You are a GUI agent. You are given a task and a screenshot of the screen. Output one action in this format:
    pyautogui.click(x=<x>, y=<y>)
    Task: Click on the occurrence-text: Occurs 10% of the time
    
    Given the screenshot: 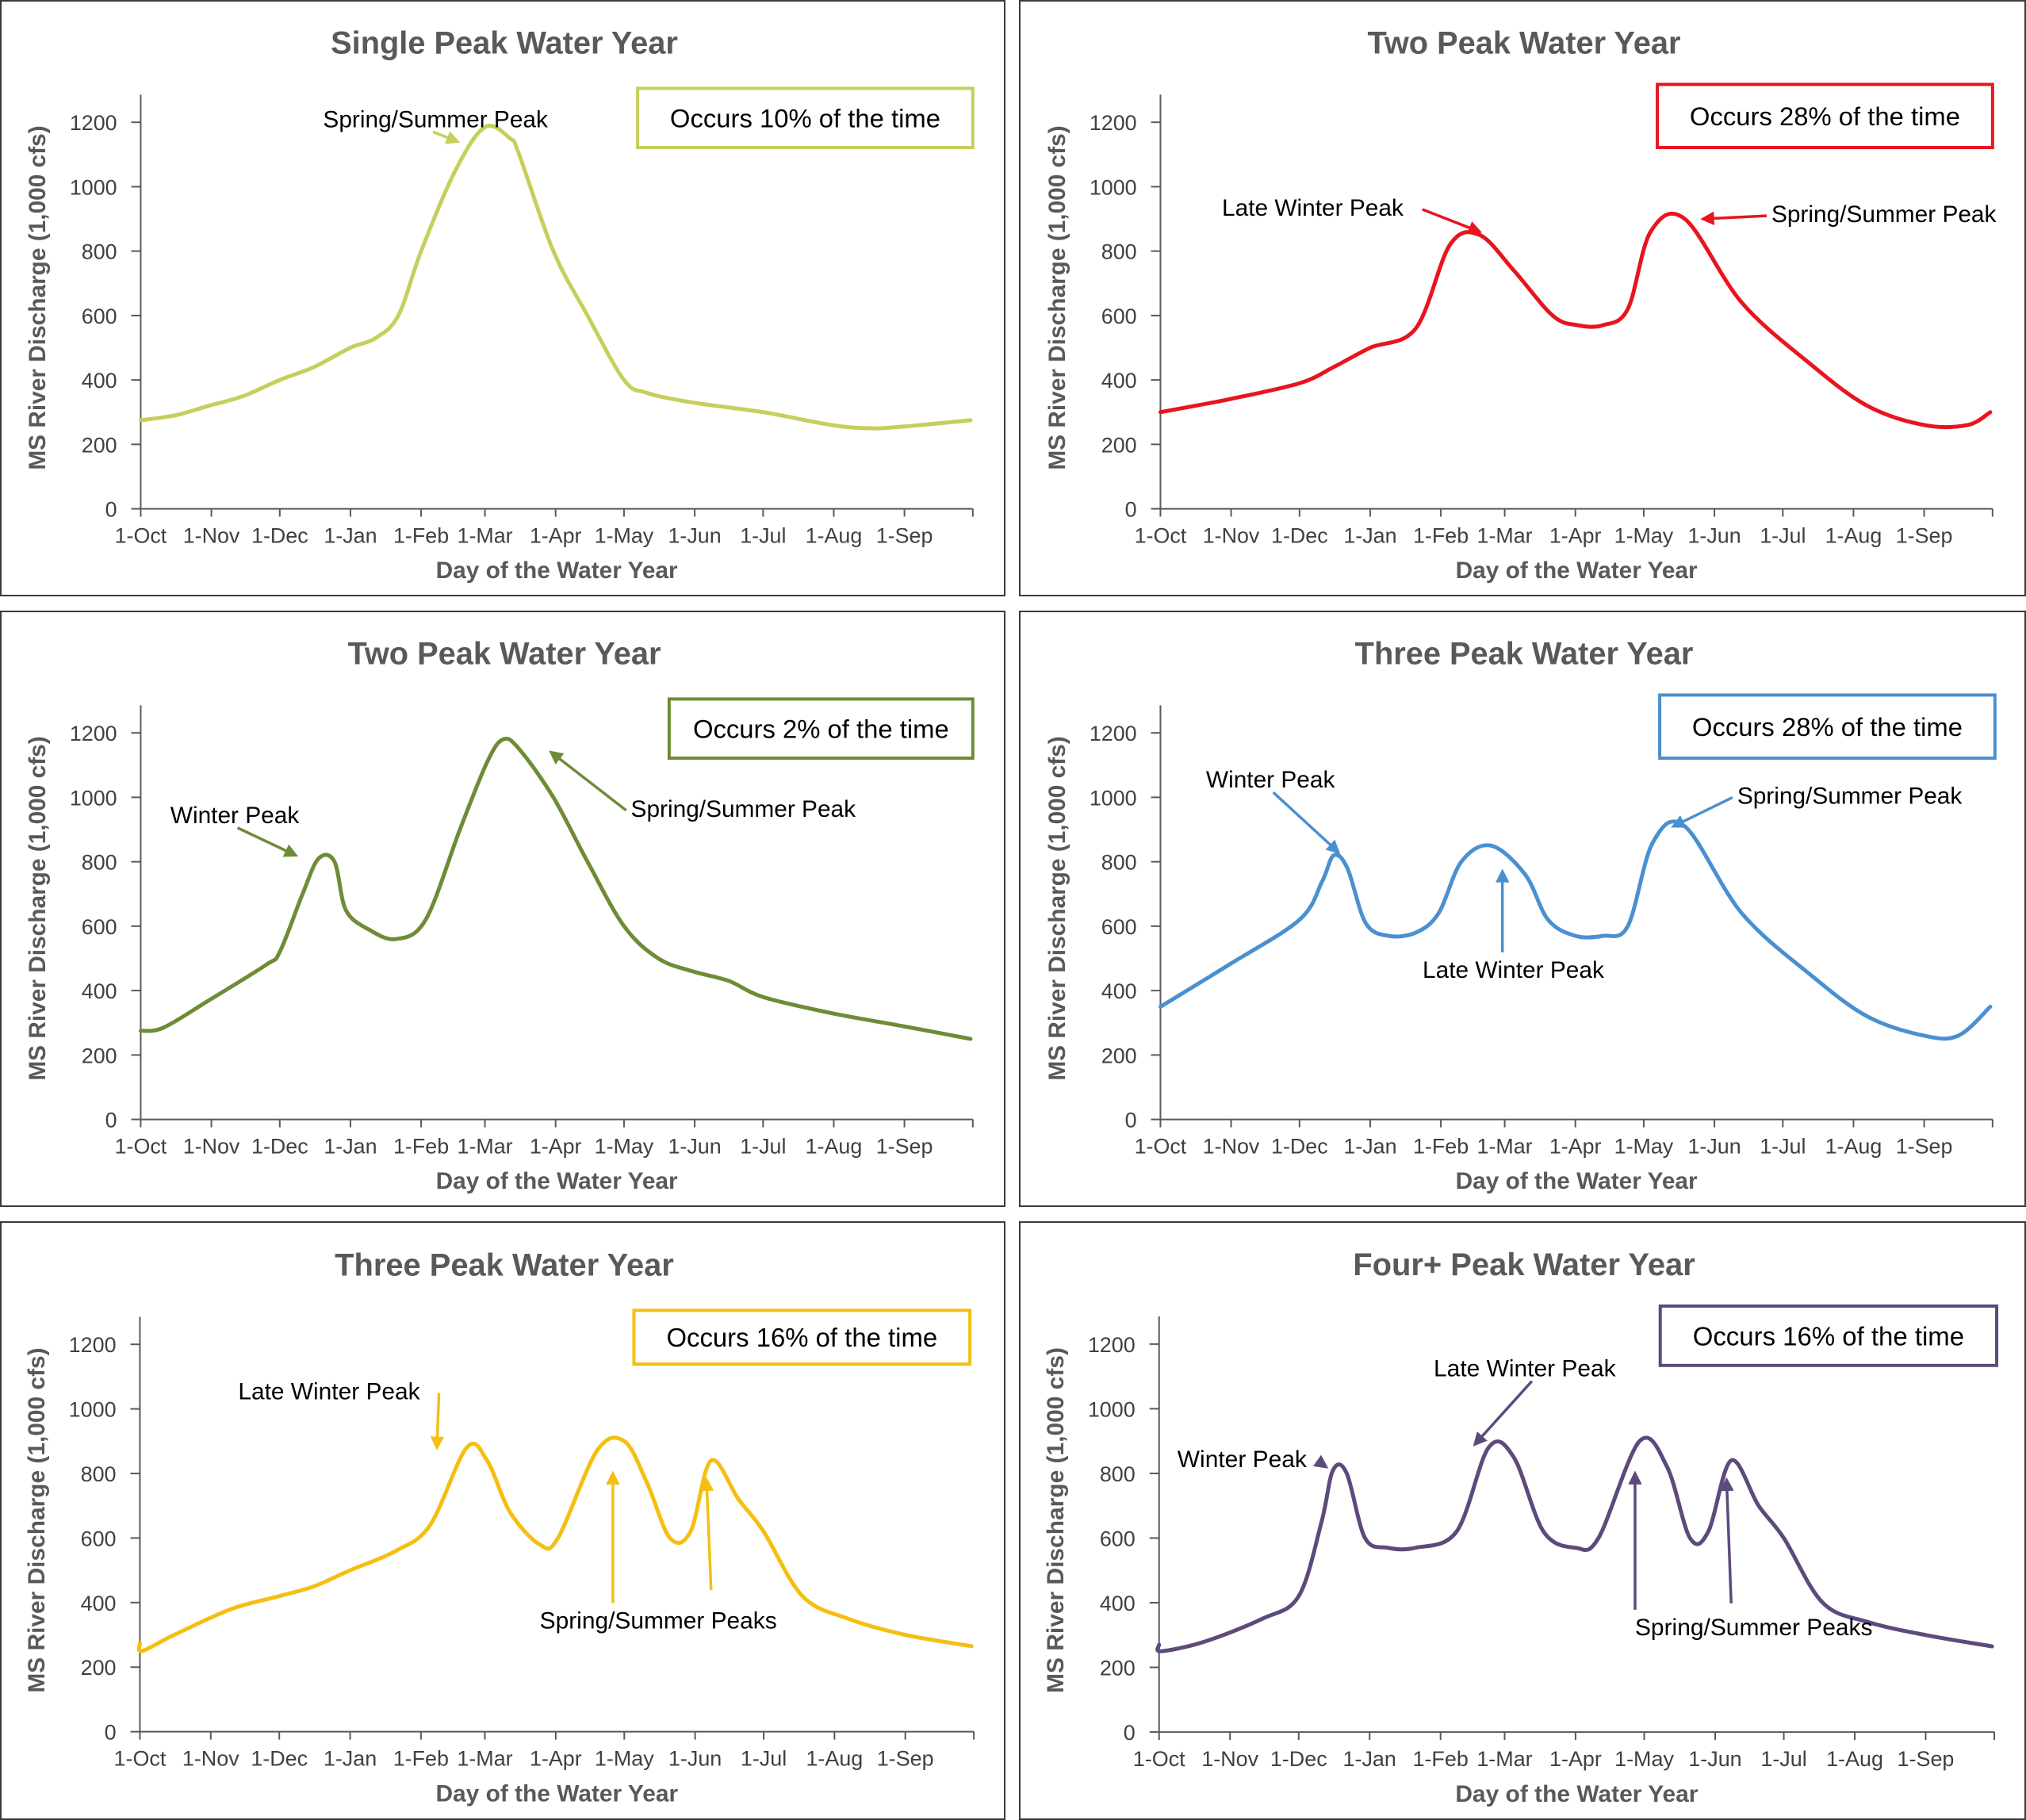 What is the action you would take?
    pyautogui.click(x=805, y=118)
    